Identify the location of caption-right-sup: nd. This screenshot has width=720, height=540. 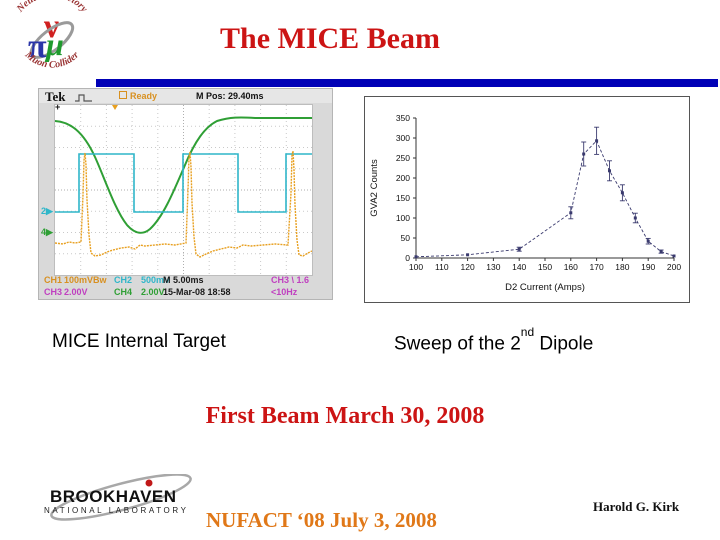
(527, 332).